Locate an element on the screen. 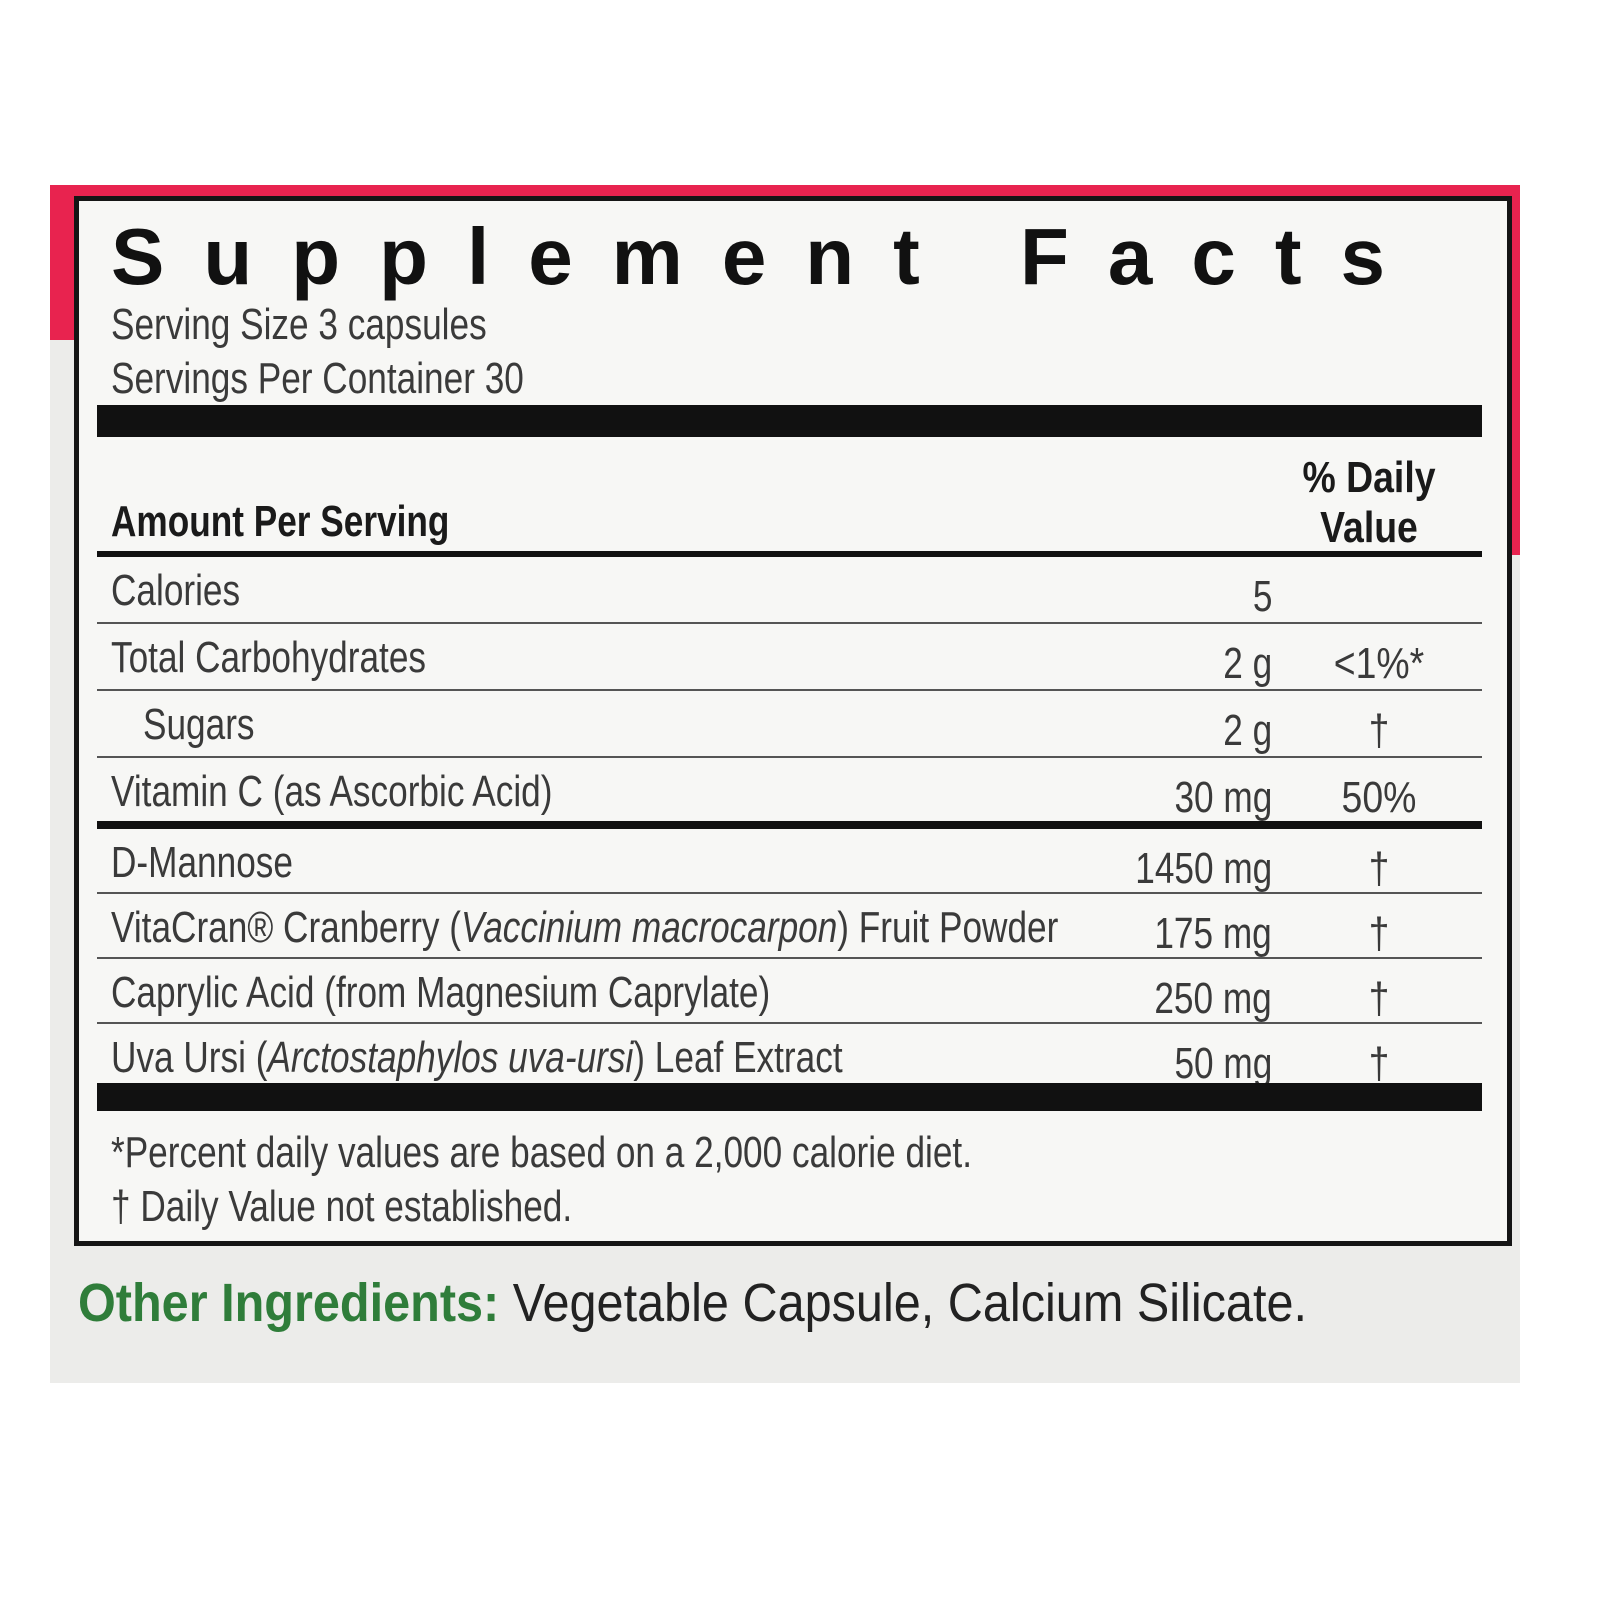 The image size is (1600, 1600). row-name: Vitamin C (as Ascorbic Acid) is located at coordinates (332, 791).